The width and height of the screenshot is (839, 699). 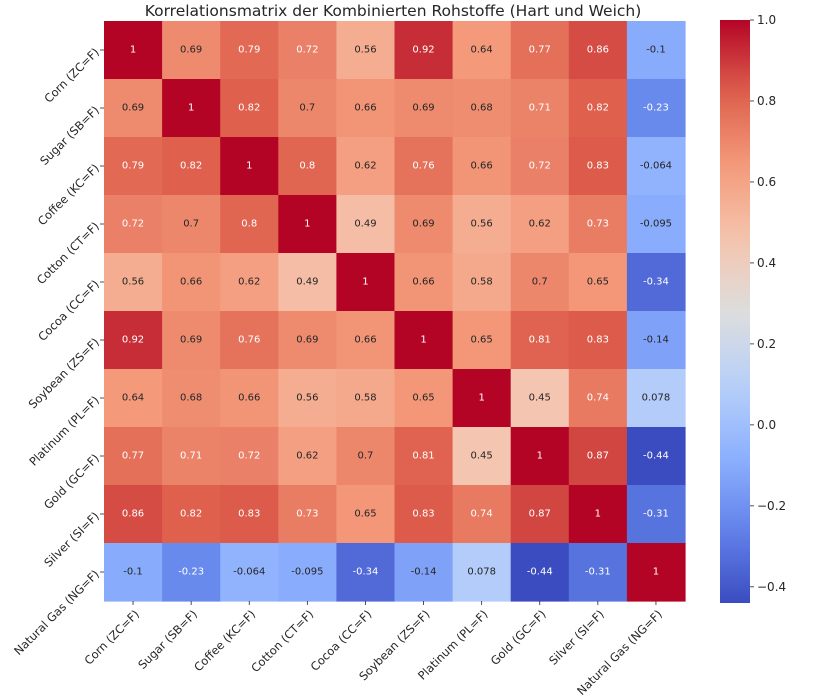 I want to click on heatmap-cell-cotton-platinum, so click(x=482, y=224).